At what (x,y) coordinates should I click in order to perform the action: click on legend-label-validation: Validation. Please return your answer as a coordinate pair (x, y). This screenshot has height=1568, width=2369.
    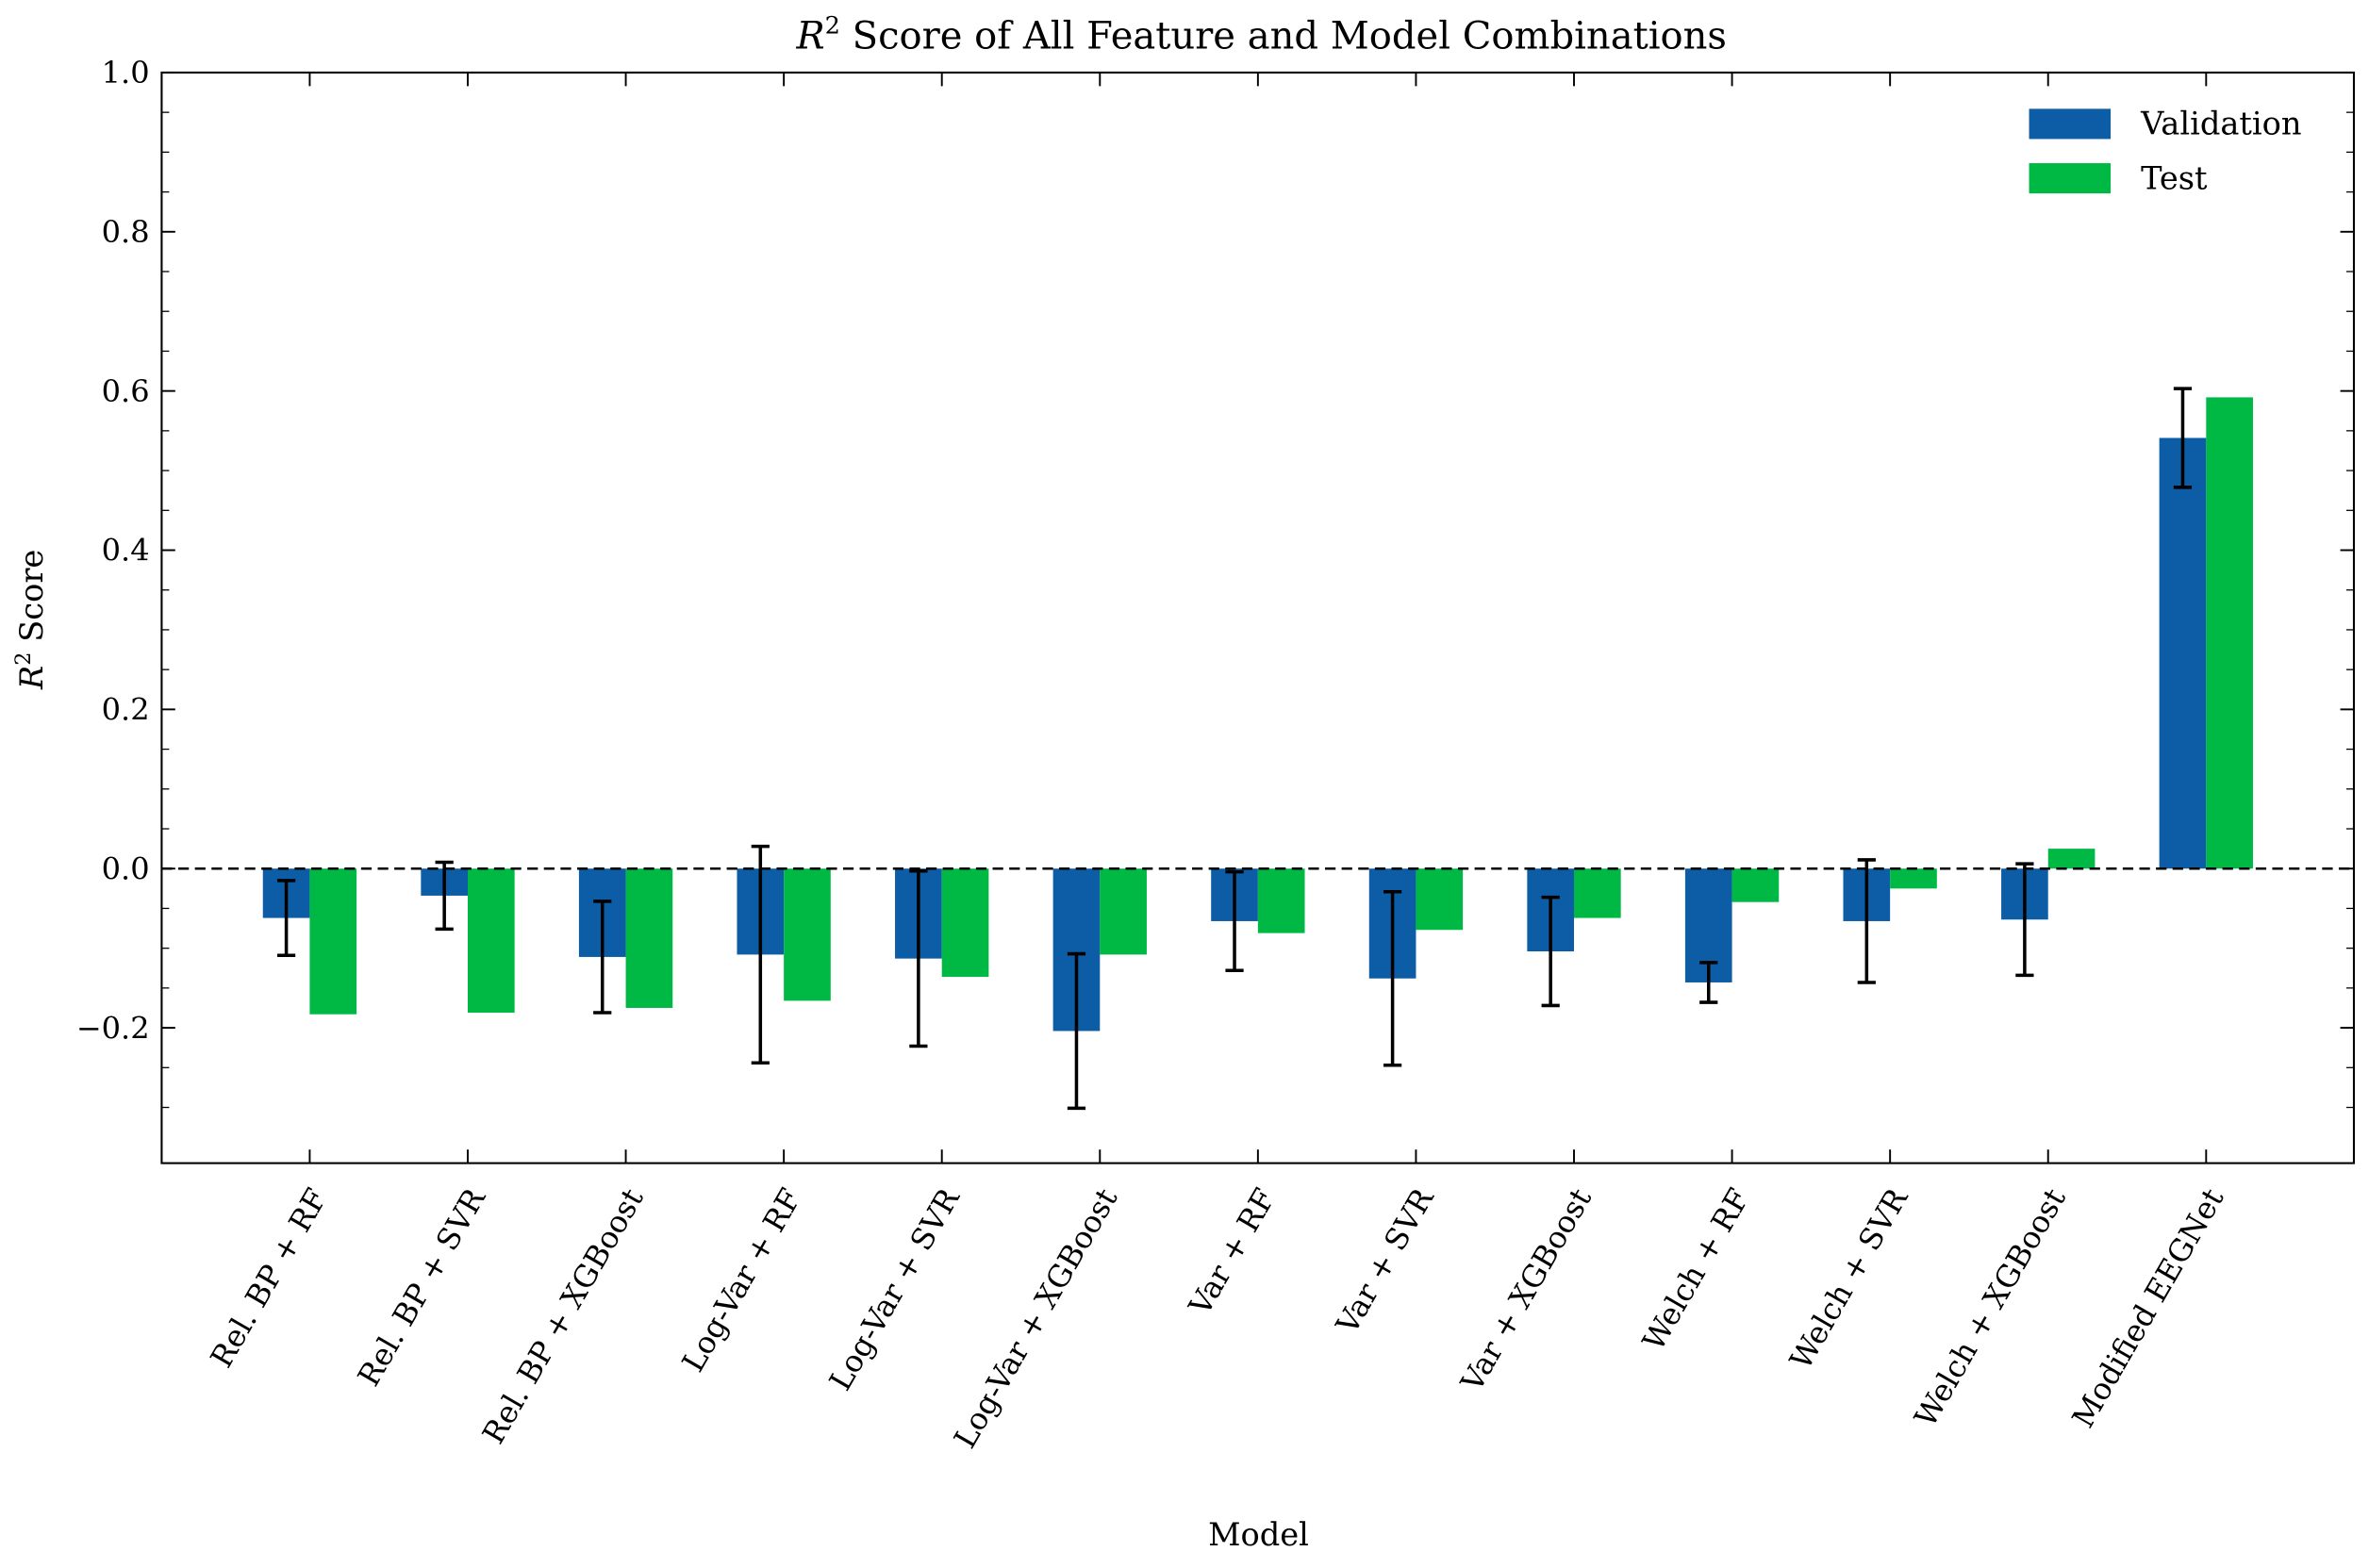
    Looking at the image, I should click on (2221, 124).